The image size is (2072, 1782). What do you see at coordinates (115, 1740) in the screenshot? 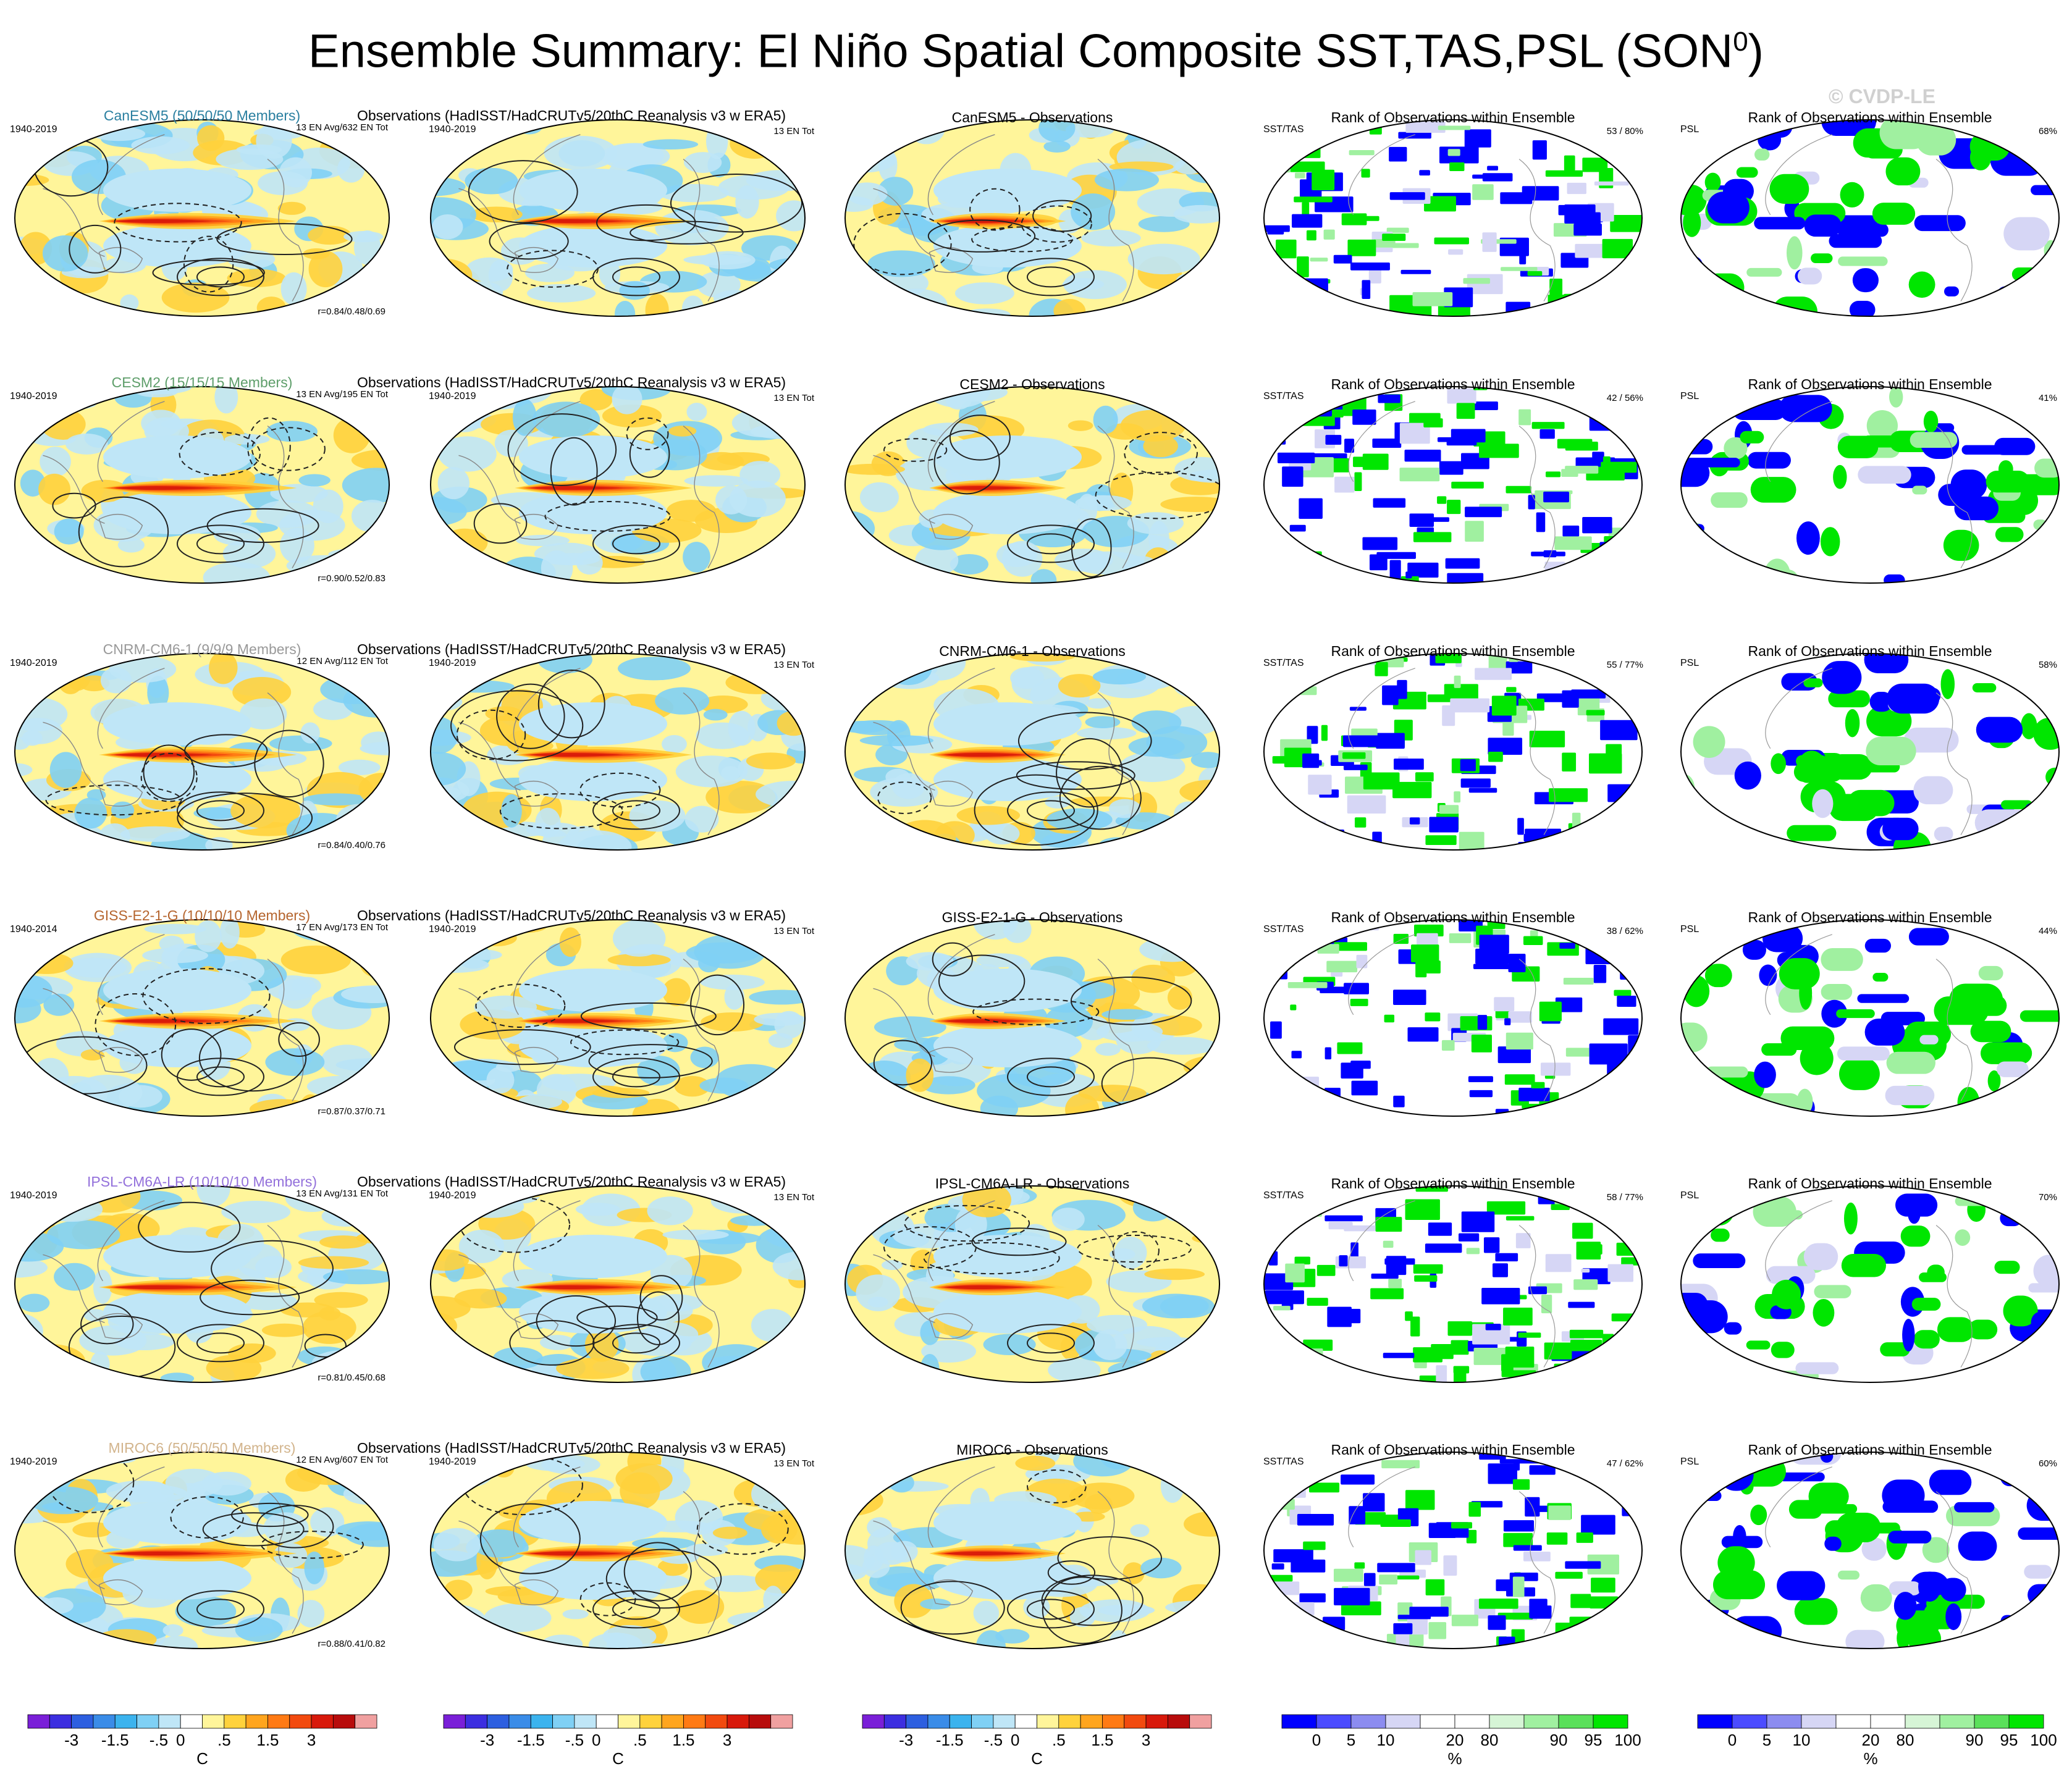
I see `colorbar-tick-label: -1.5` at bounding box center [115, 1740].